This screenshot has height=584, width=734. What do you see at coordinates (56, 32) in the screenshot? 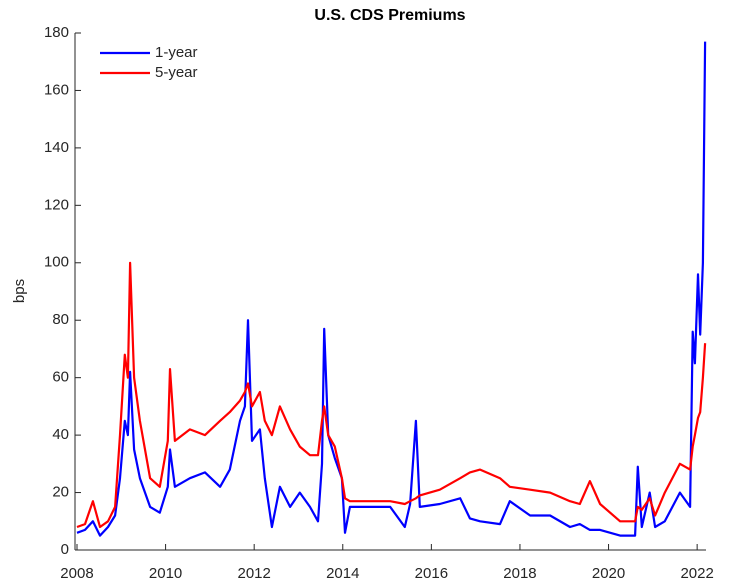
I see `y-tick-label: 180` at bounding box center [56, 32].